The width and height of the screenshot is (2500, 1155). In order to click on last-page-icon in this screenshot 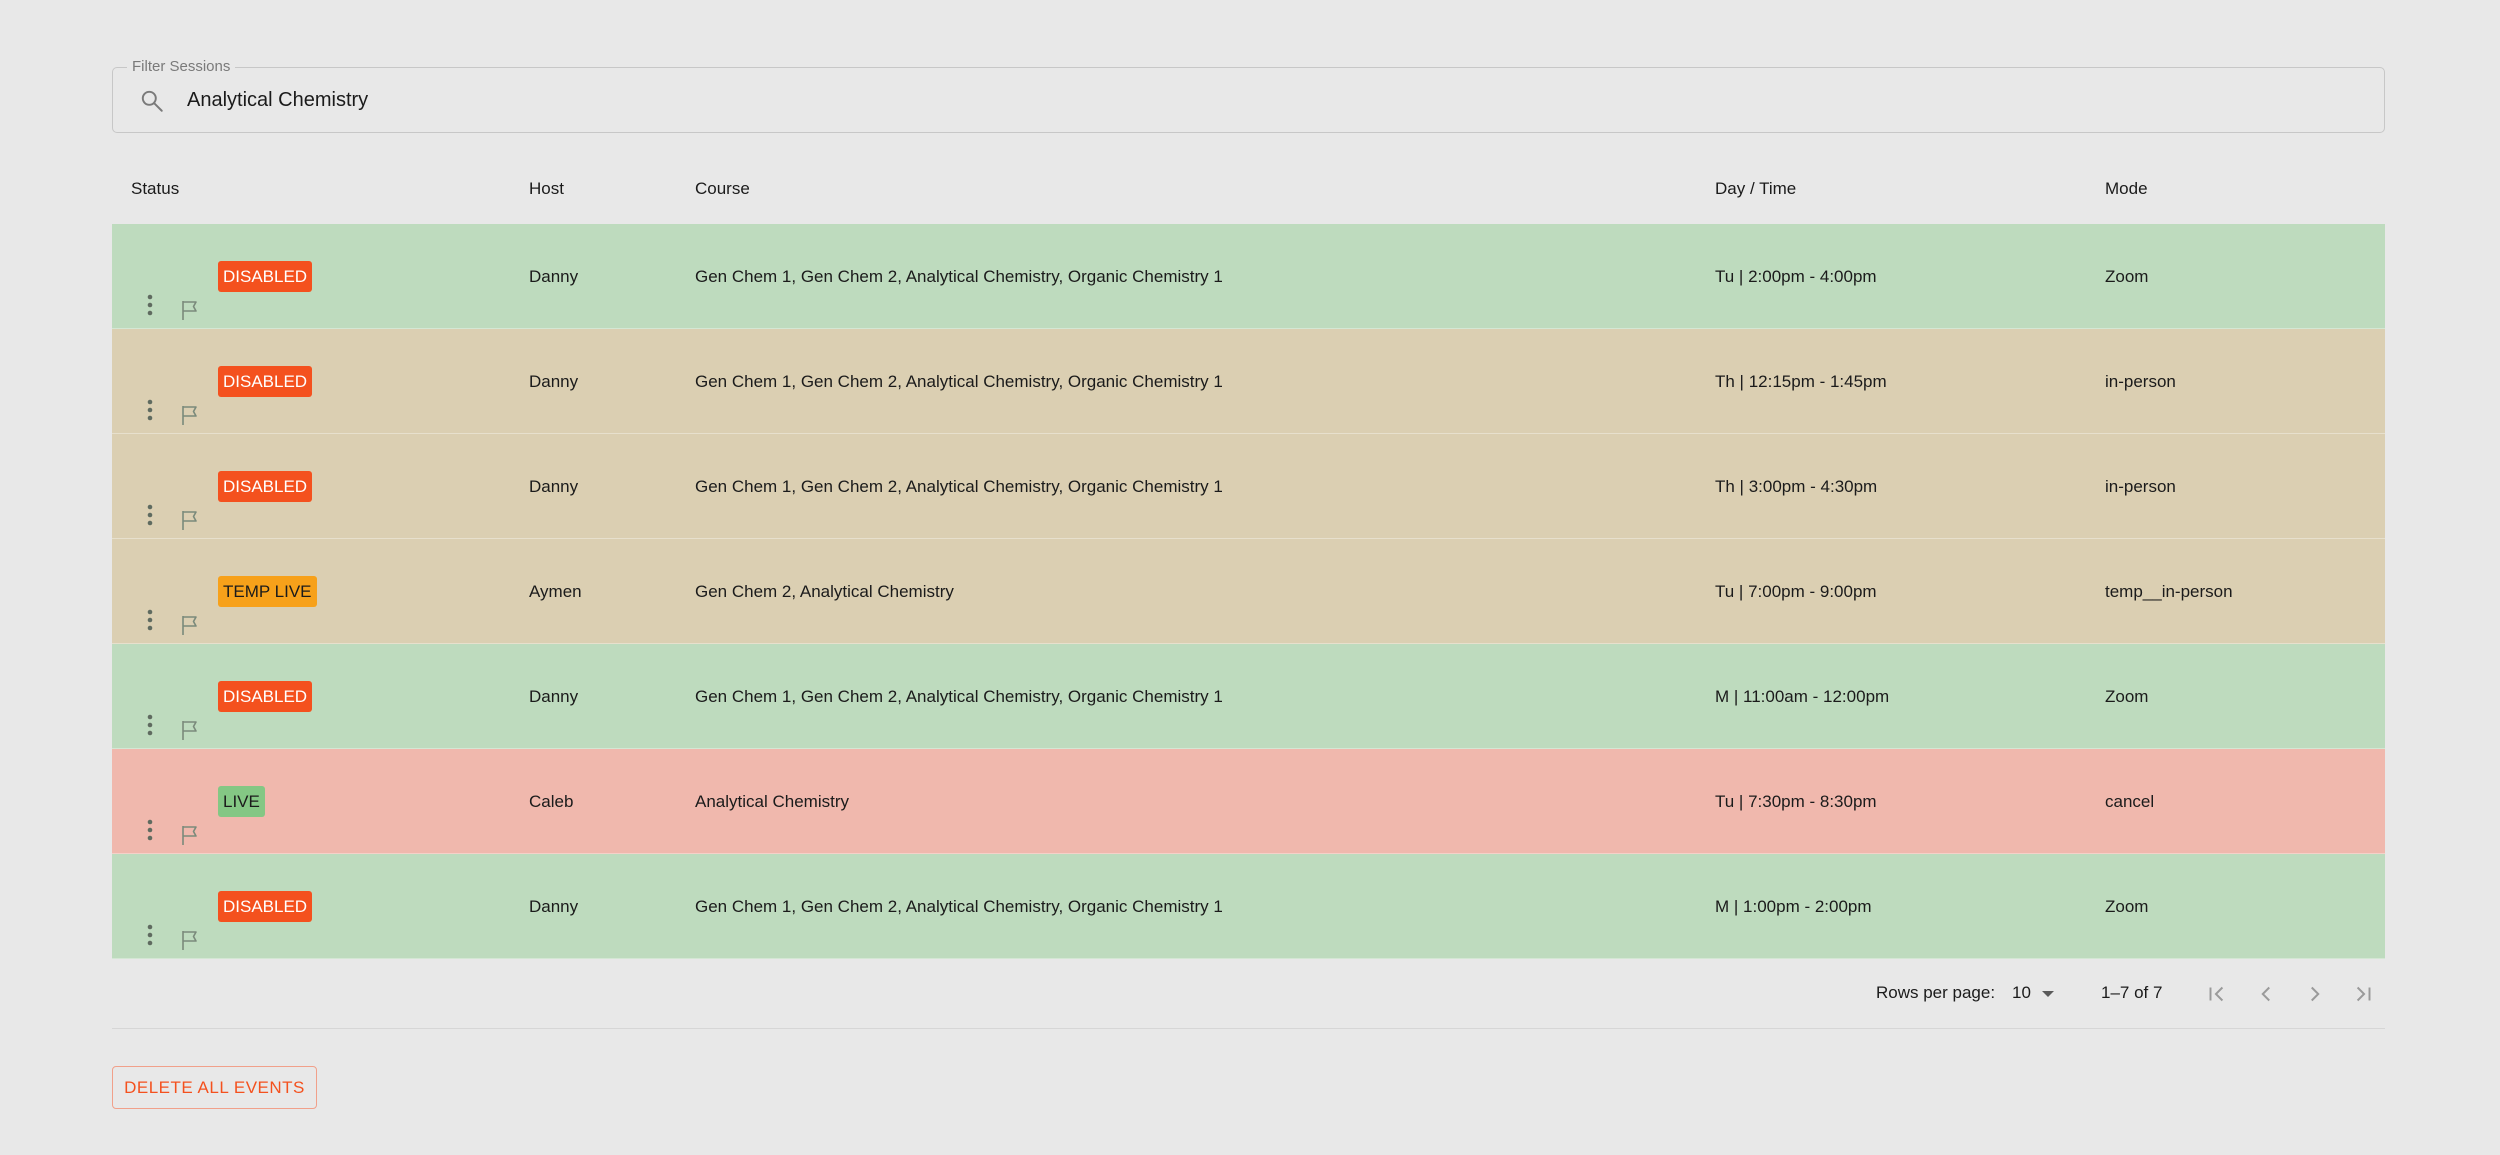, I will do `click(2363, 994)`.